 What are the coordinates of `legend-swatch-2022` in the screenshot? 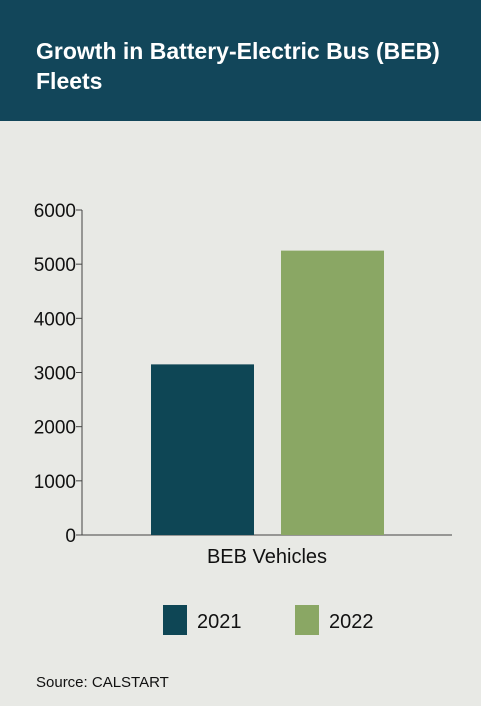 It's located at (307, 620).